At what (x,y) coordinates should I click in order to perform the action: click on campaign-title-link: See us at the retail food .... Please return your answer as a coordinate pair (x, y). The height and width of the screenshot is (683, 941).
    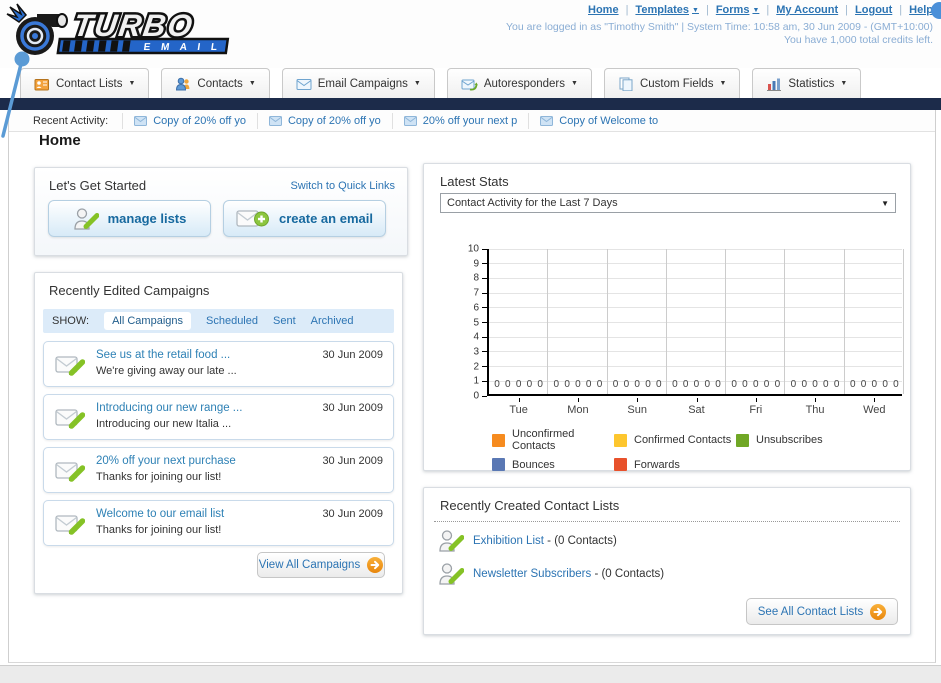
    Looking at the image, I should click on (163, 355).